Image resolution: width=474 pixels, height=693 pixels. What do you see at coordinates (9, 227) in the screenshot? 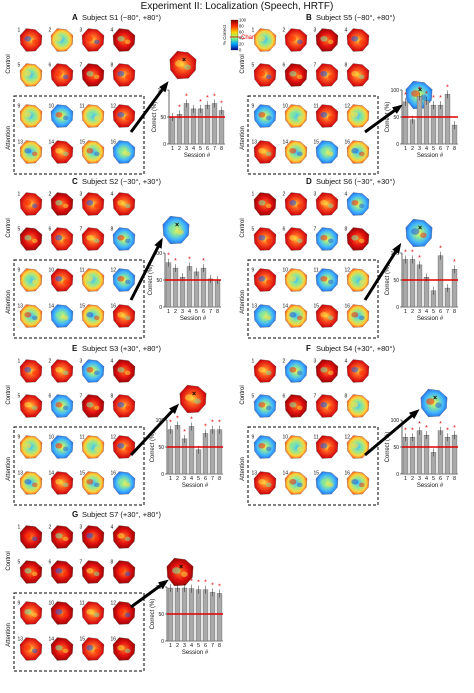
I see `row-label-control: Control` at bounding box center [9, 227].